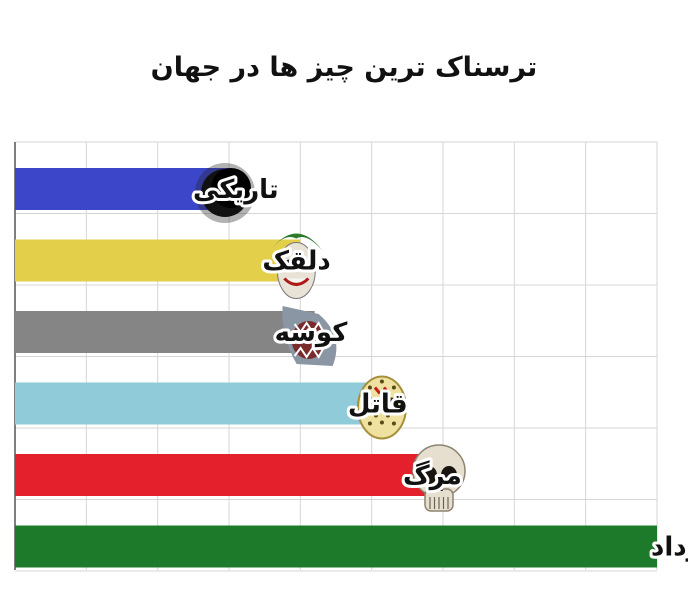  Describe the element at coordinates (312, 333) in the screenshot. I see `bar-label: کوسه` at that location.